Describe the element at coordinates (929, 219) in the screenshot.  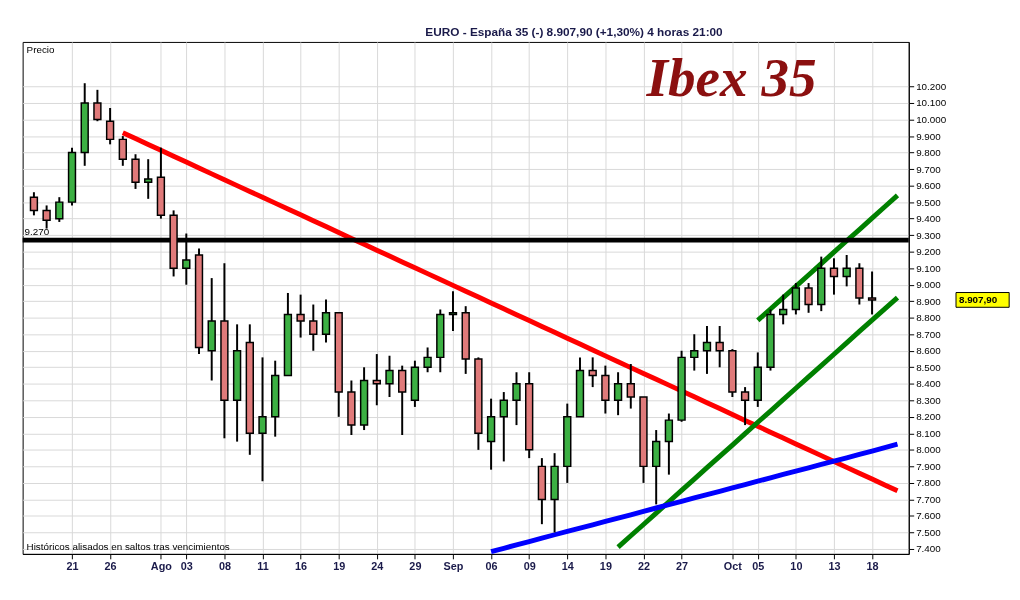
I see `y-tick-label: 9.400` at that location.